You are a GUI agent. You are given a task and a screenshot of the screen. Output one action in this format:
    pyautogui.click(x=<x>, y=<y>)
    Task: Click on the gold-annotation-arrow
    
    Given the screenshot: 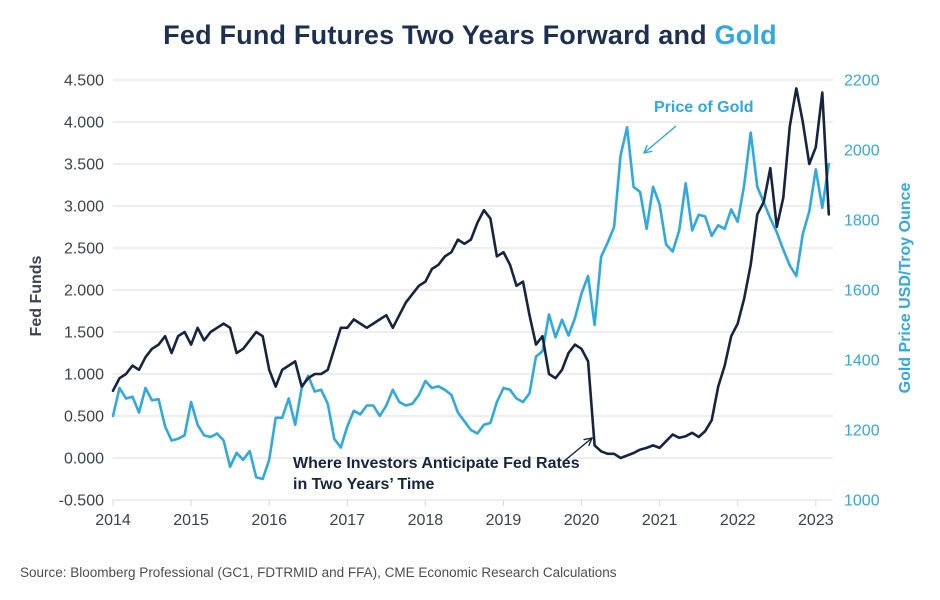 What is the action you would take?
    pyautogui.click(x=660, y=139)
    